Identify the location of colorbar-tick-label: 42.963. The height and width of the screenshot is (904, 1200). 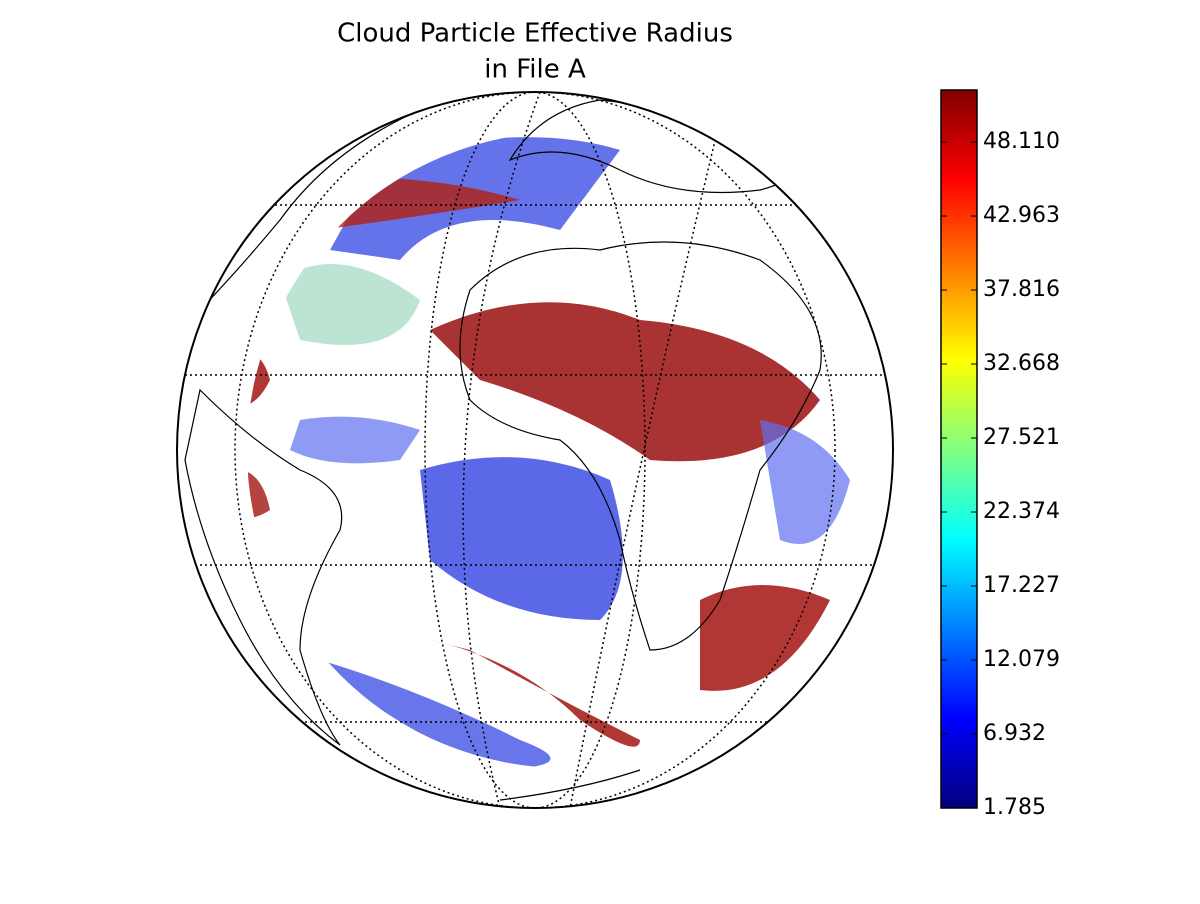
(1021, 215).